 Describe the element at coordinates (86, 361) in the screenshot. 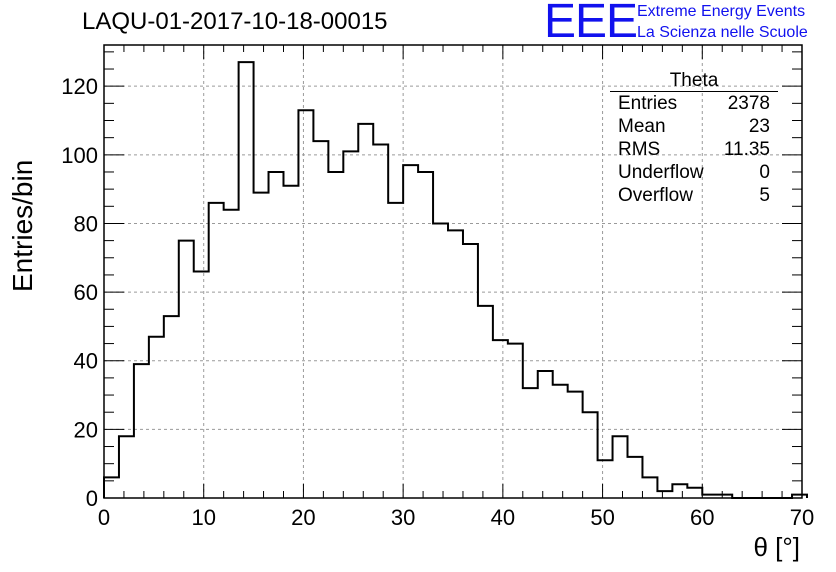

I see `y-tick-label: 40` at that location.